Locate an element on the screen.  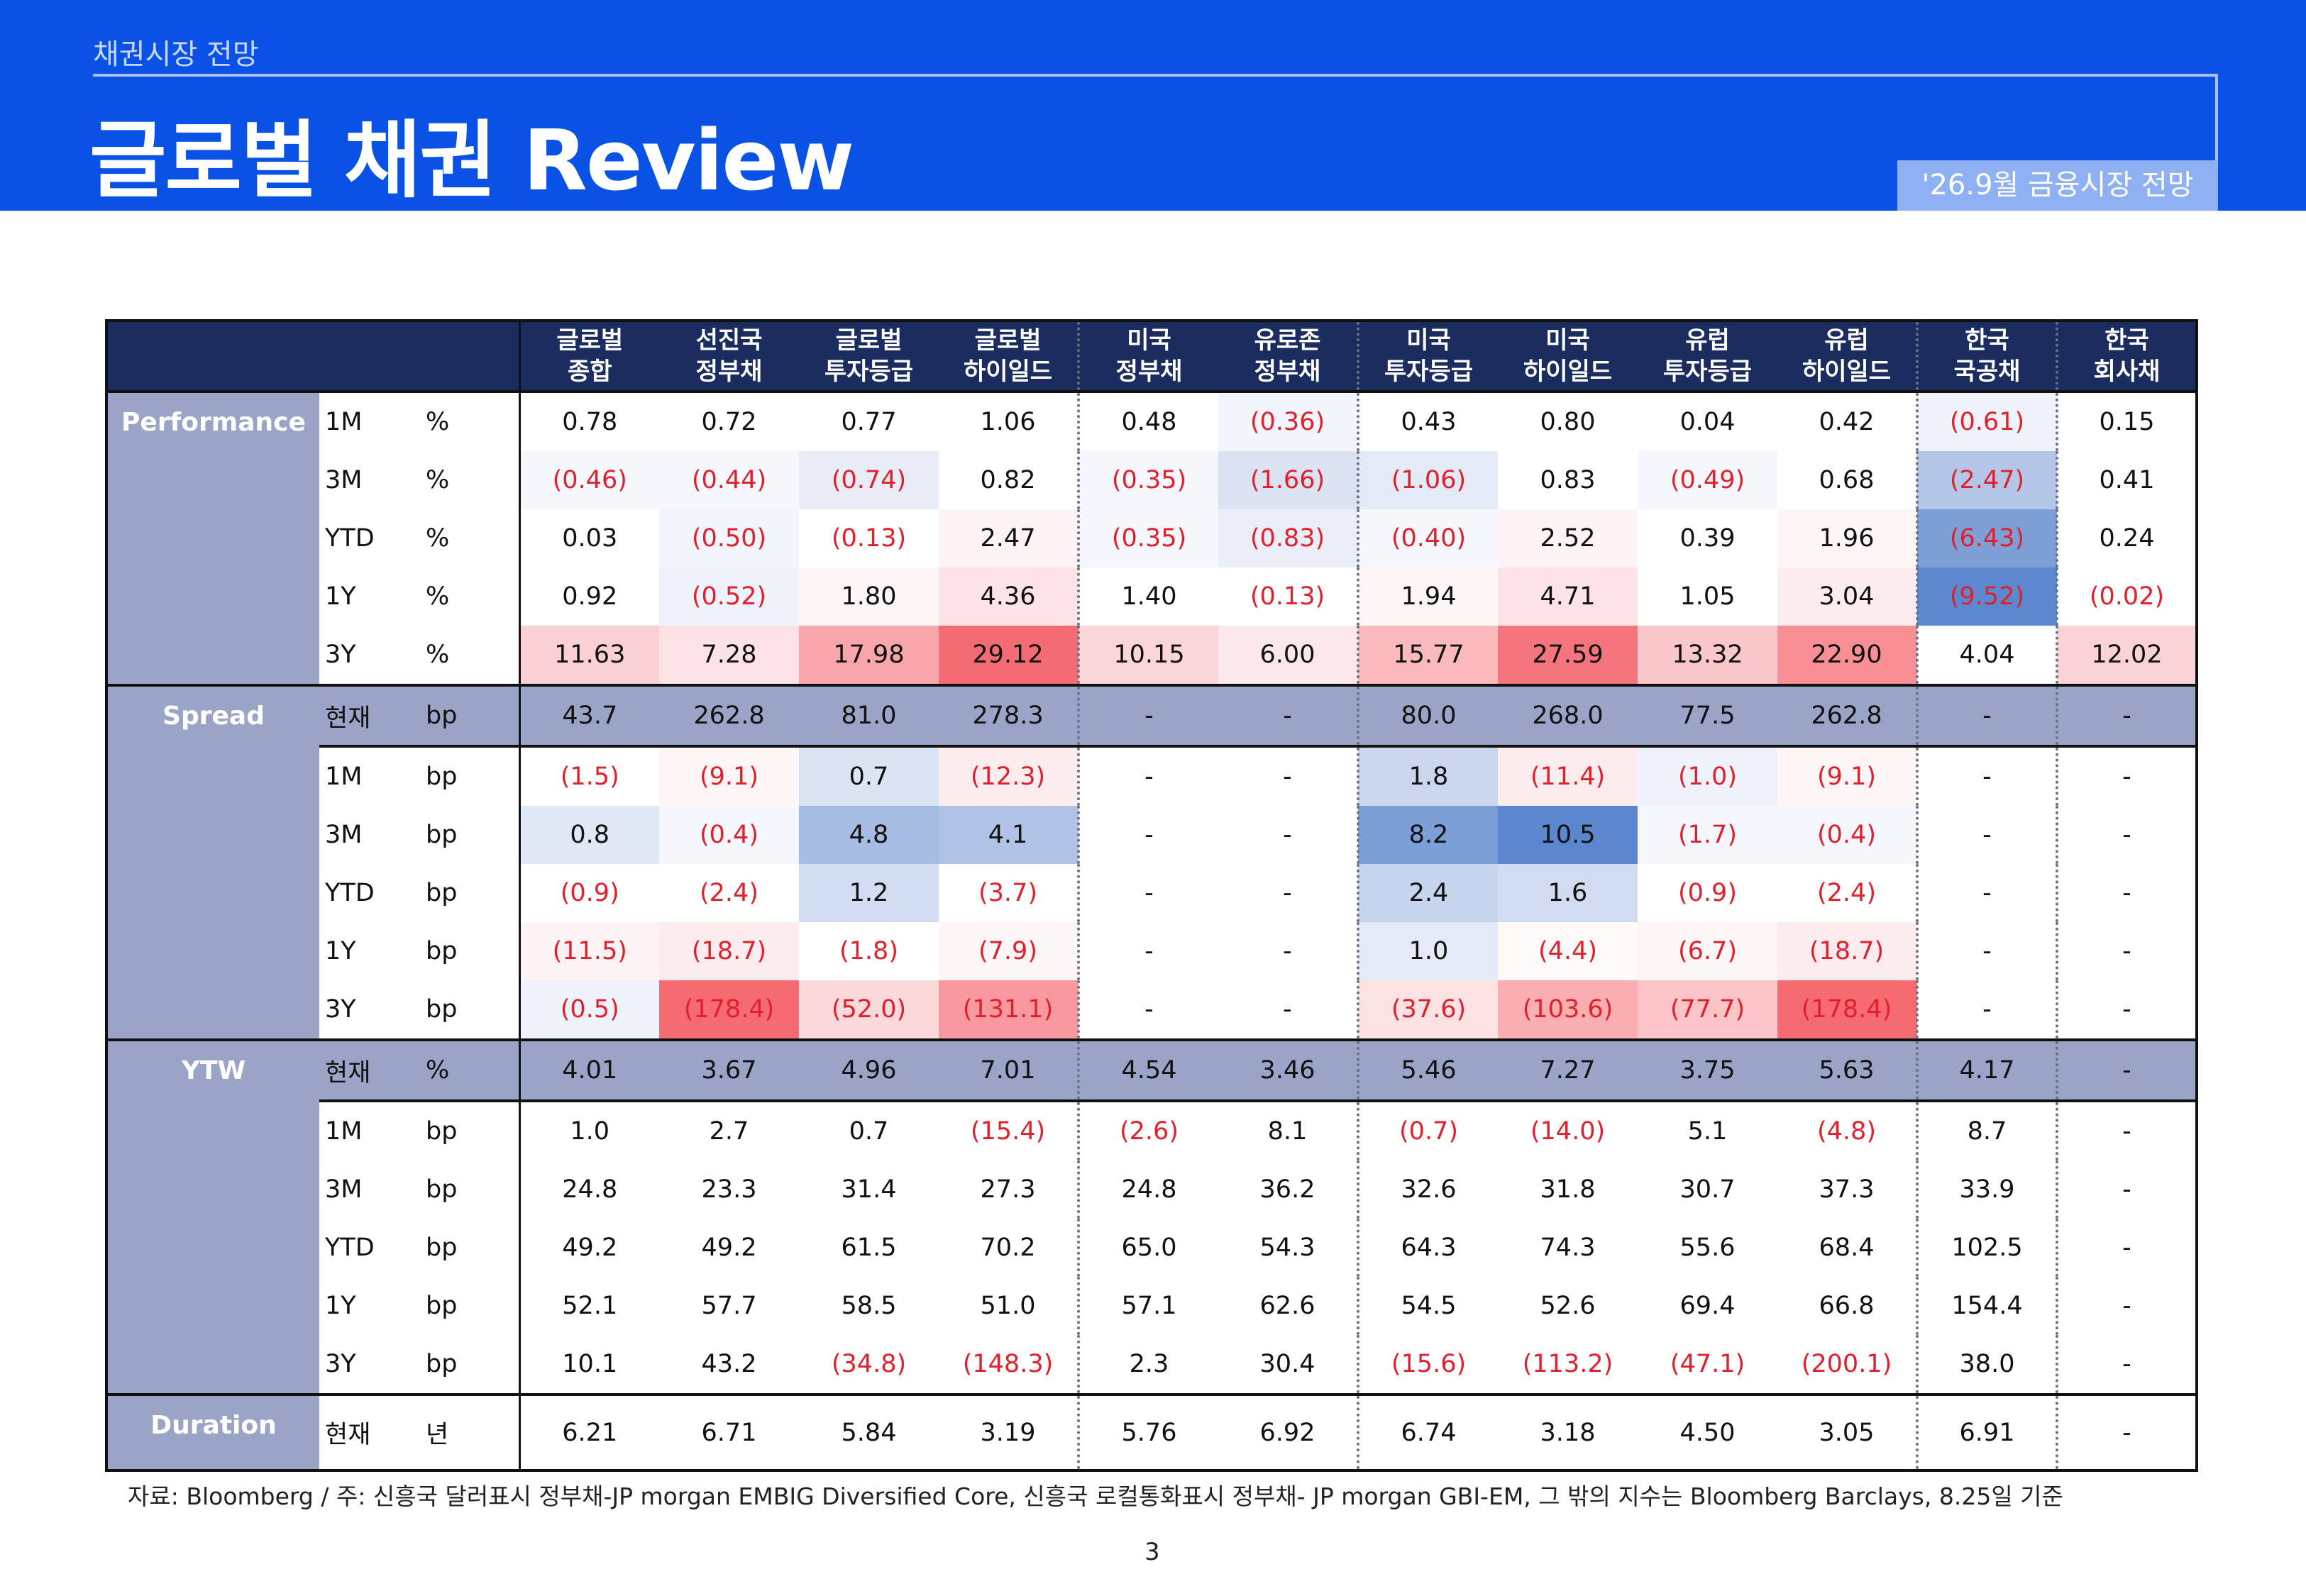
column-header: 미국 정부채 is located at coordinates (1147, 357).